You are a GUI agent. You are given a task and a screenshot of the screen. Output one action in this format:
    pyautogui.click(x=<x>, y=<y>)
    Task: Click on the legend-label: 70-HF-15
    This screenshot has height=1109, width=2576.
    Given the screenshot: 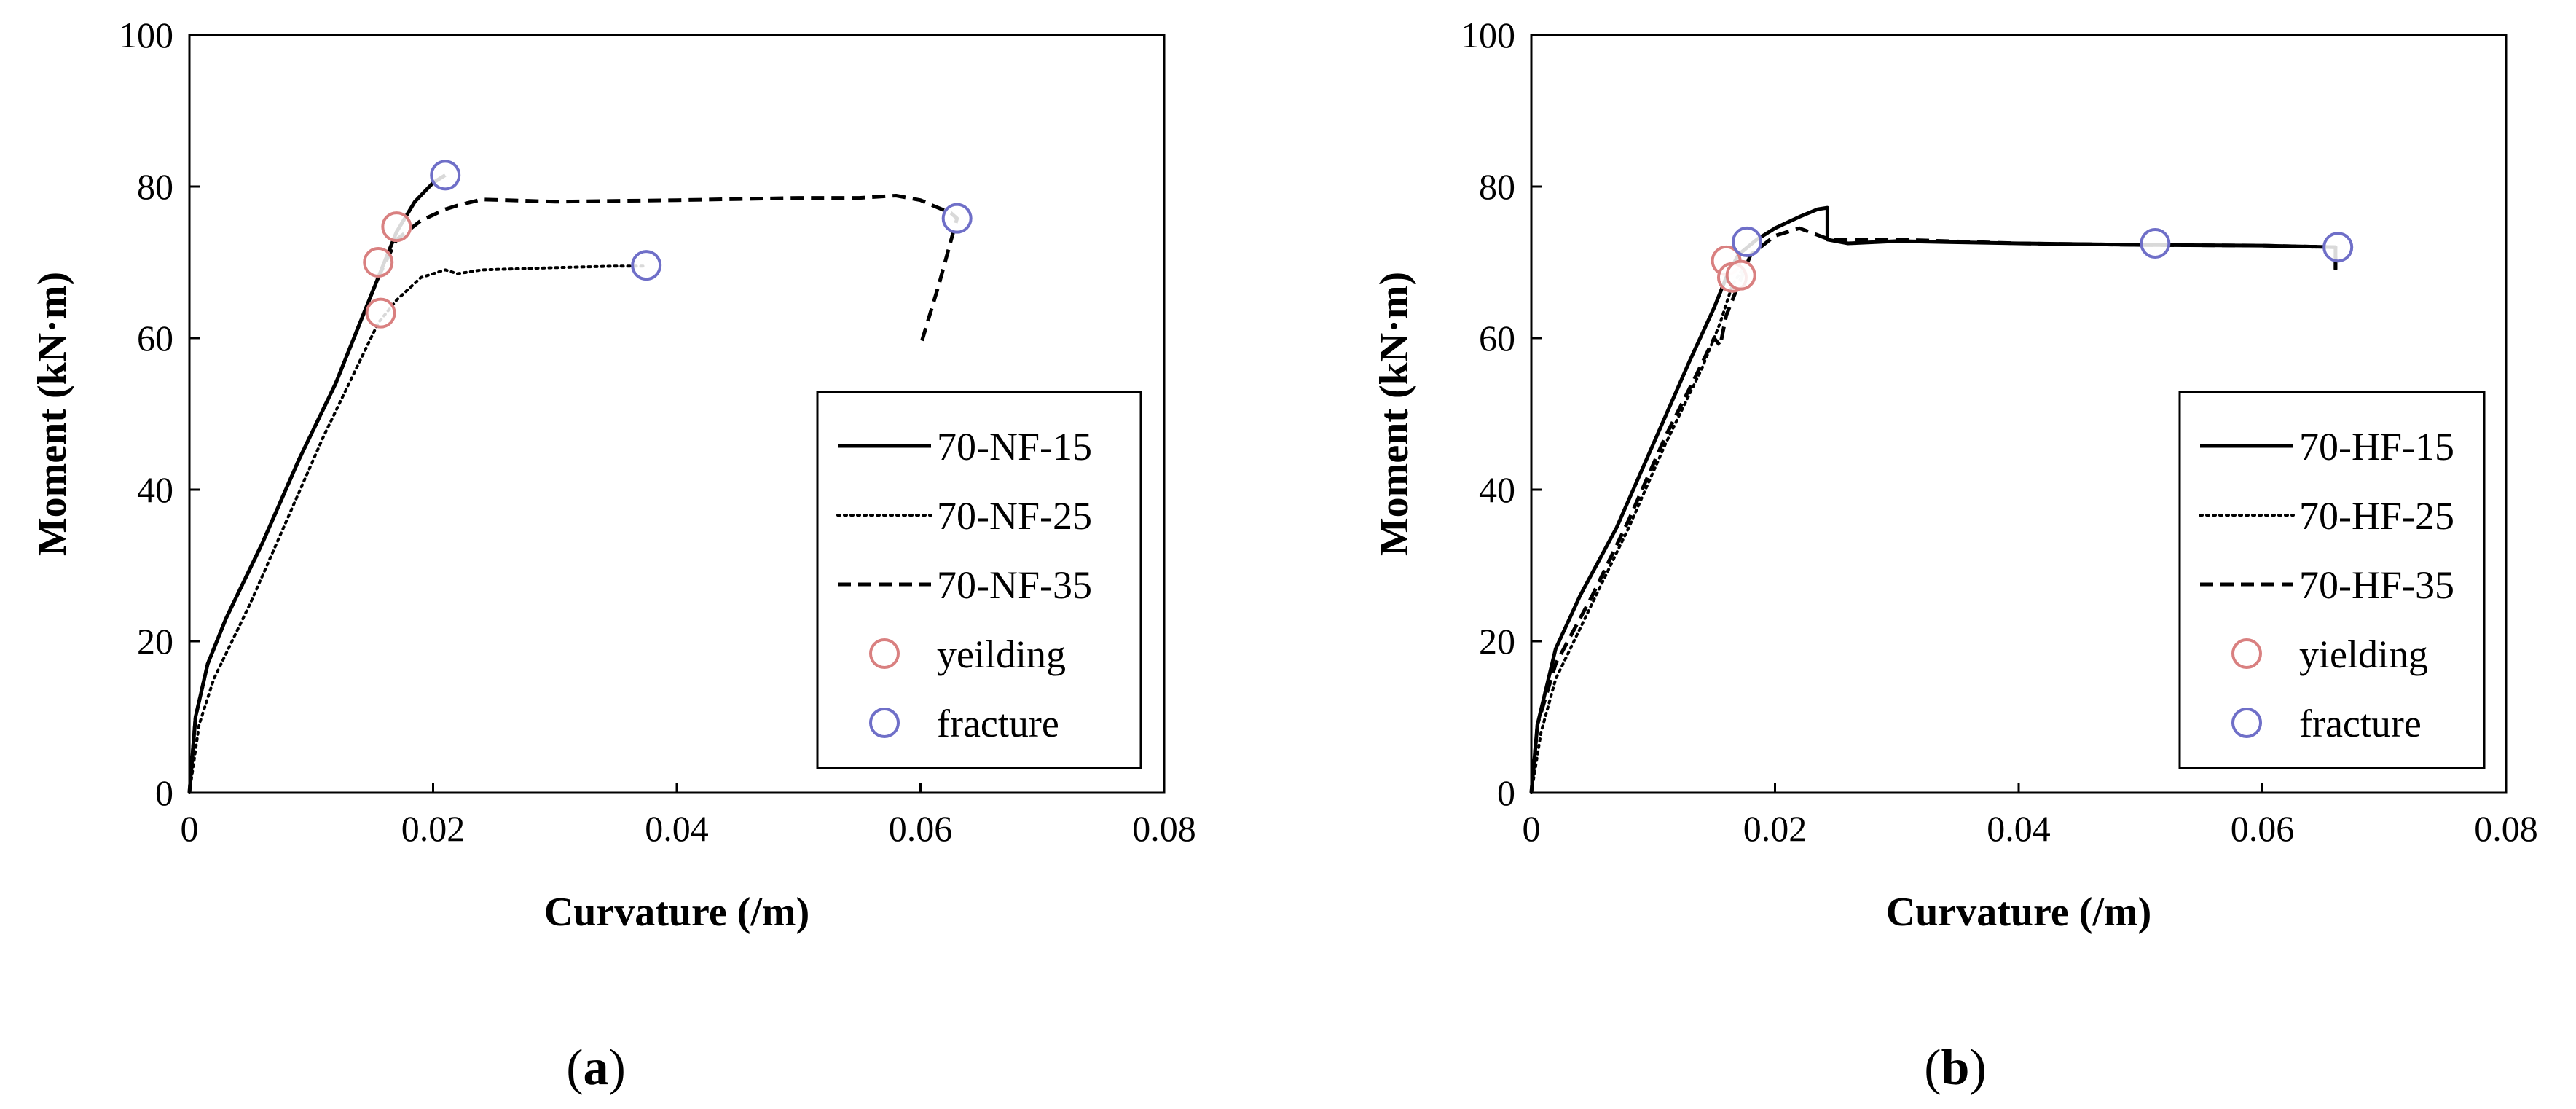 What is the action you would take?
    pyautogui.click(x=2376, y=447)
    